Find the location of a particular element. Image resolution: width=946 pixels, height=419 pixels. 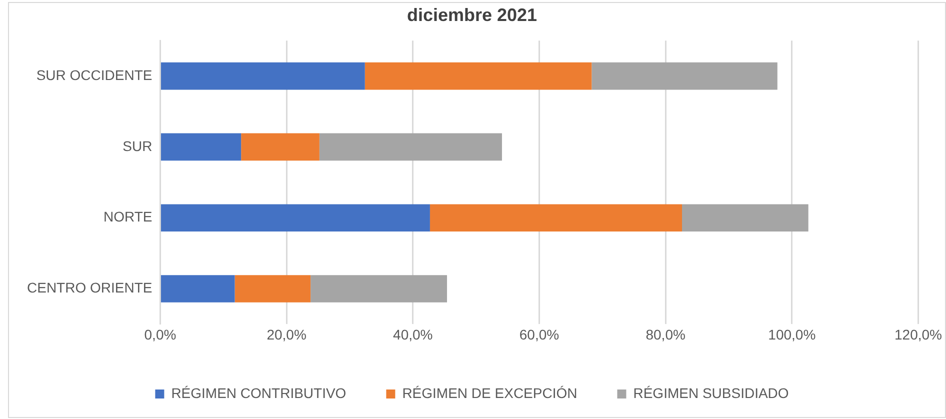

x-tick-label: 40,0% is located at coordinates (413, 334).